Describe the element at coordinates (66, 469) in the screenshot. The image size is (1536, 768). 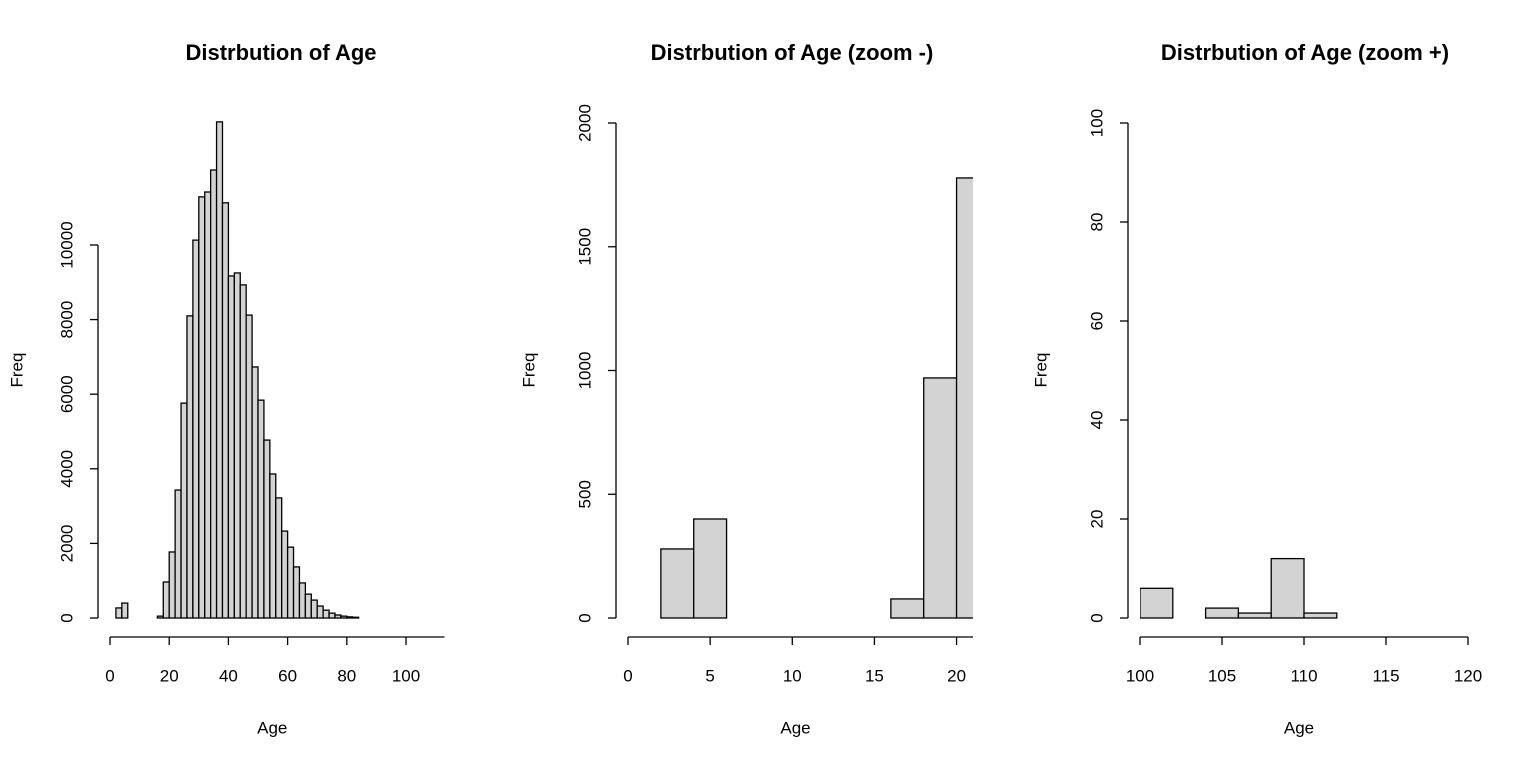
I see `y-tick-label: 4000` at that location.